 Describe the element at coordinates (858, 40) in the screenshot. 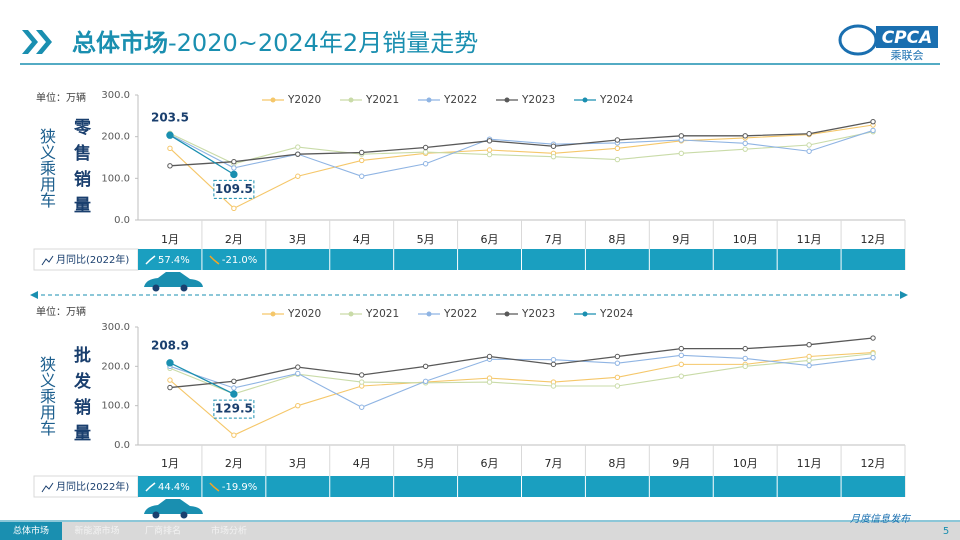

I see `logo-mark` at that location.